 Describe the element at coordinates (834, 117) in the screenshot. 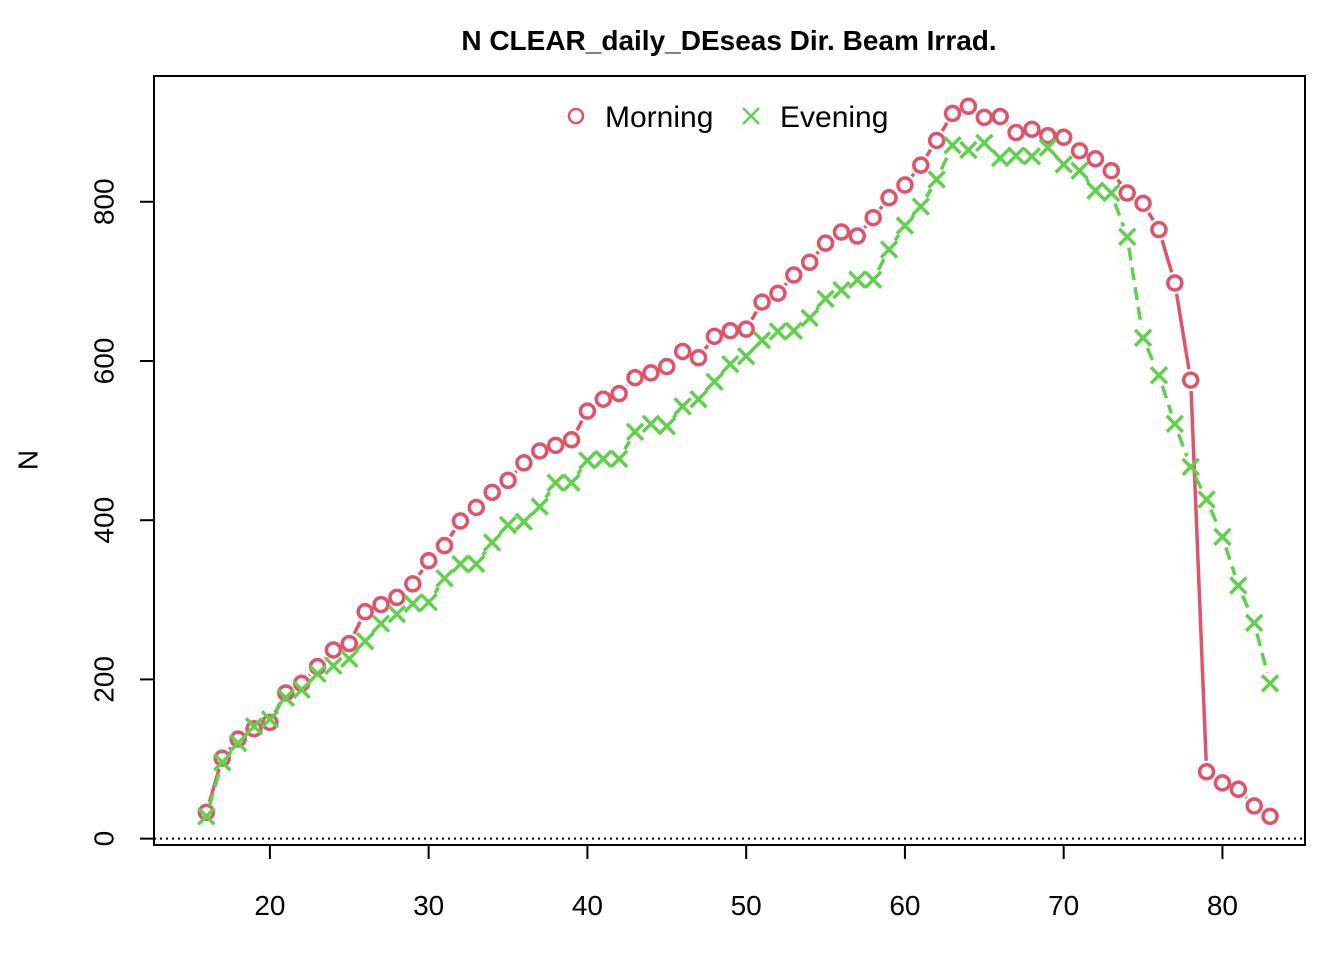

I see `legend-evening-label: Evening` at that location.